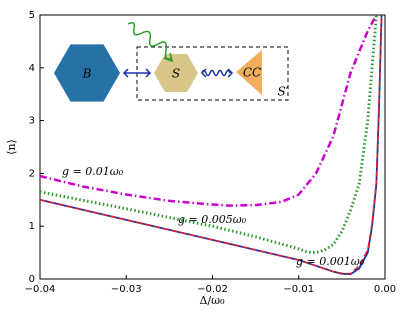  I want to click on x-tick-label: −0.03, so click(126, 289).